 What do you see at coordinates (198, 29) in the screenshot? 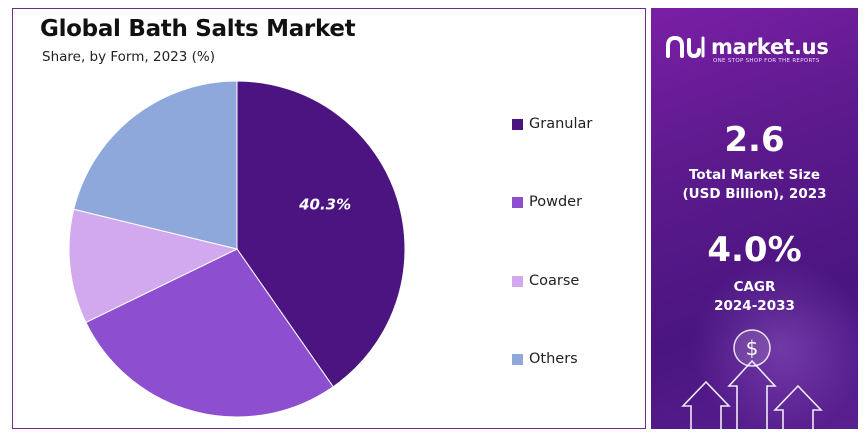
I see `chart-title: Global Bath Salts Market` at bounding box center [198, 29].